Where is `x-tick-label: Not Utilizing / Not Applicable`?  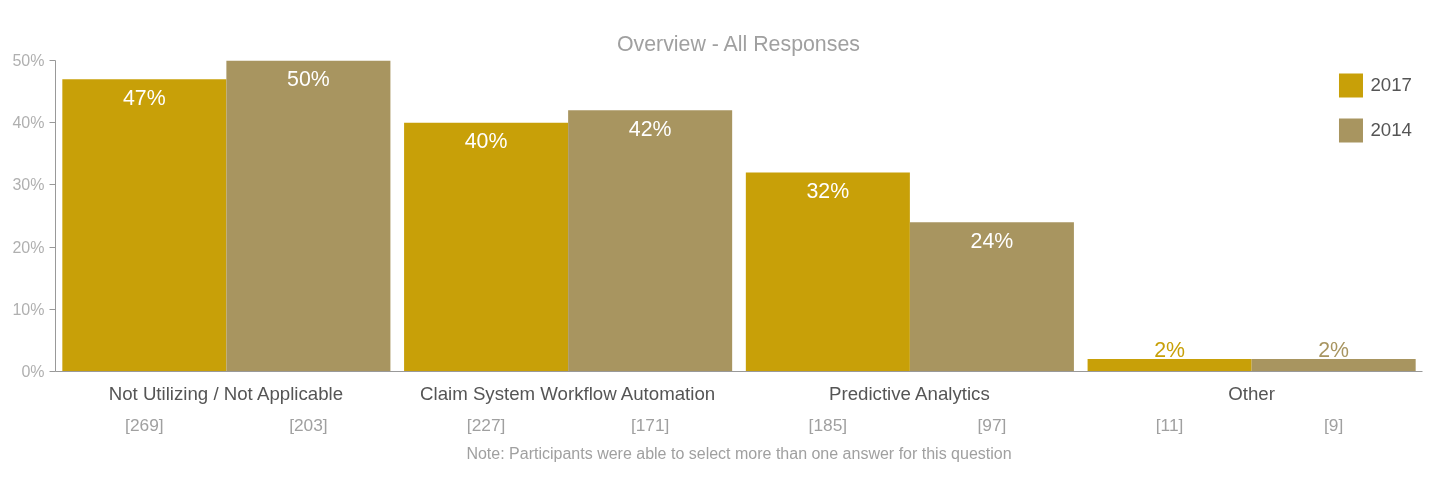
x-tick-label: Not Utilizing / Not Applicable is located at coordinates (226, 393).